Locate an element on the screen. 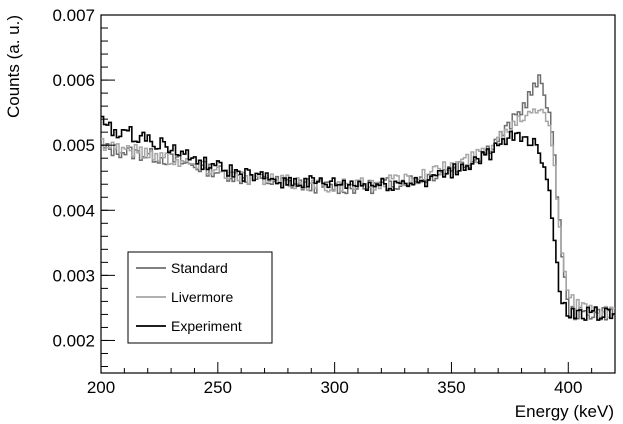 The image size is (623, 424). legend-label-experiment: Experiment is located at coordinates (206, 326).